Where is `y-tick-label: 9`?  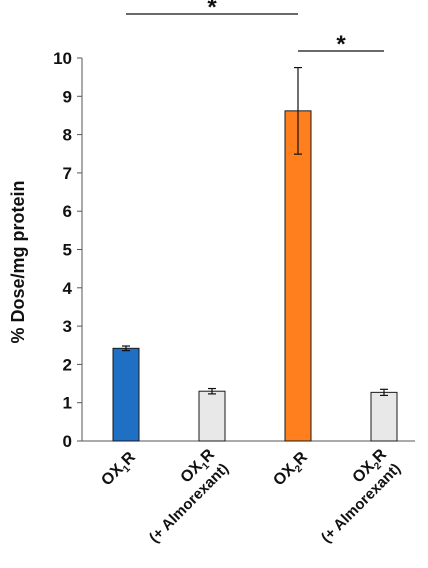
y-tick-label: 9 is located at coordinates (67, 96).